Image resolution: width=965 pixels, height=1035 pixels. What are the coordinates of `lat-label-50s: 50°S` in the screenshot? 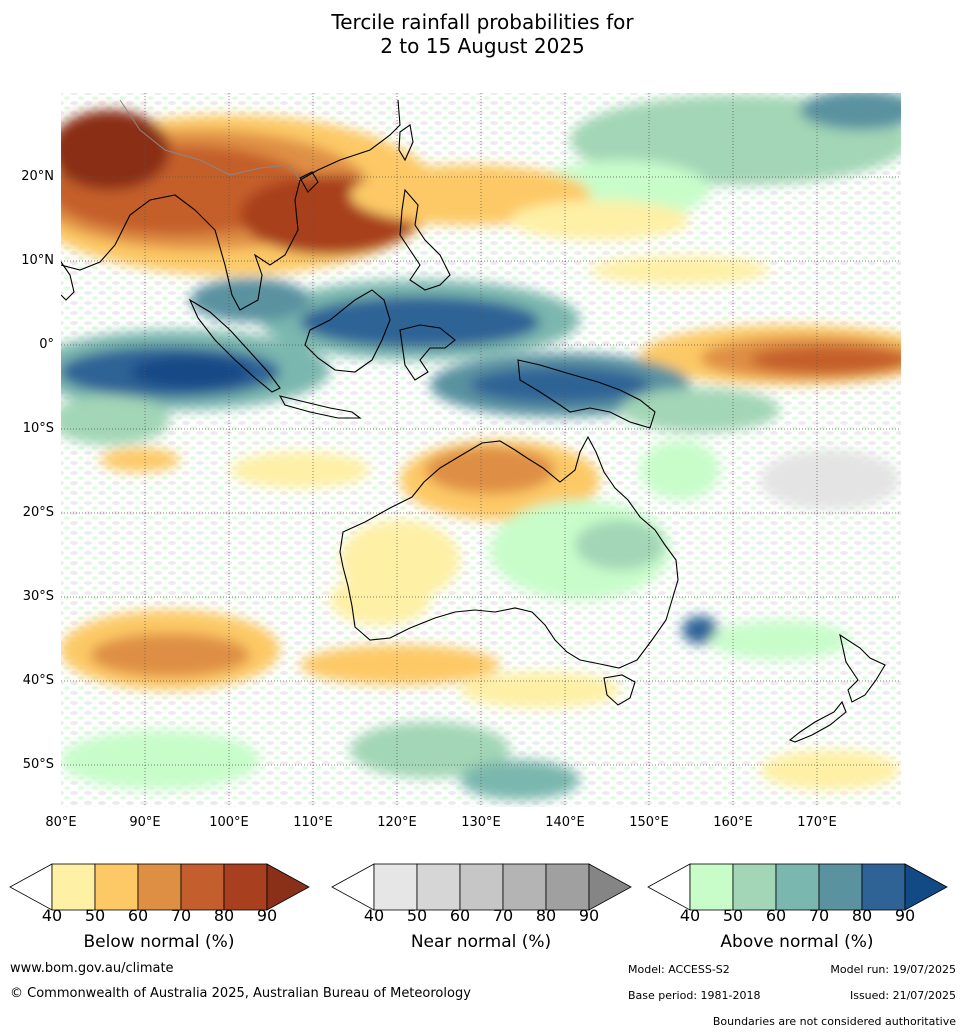 It's located at (38, 764).